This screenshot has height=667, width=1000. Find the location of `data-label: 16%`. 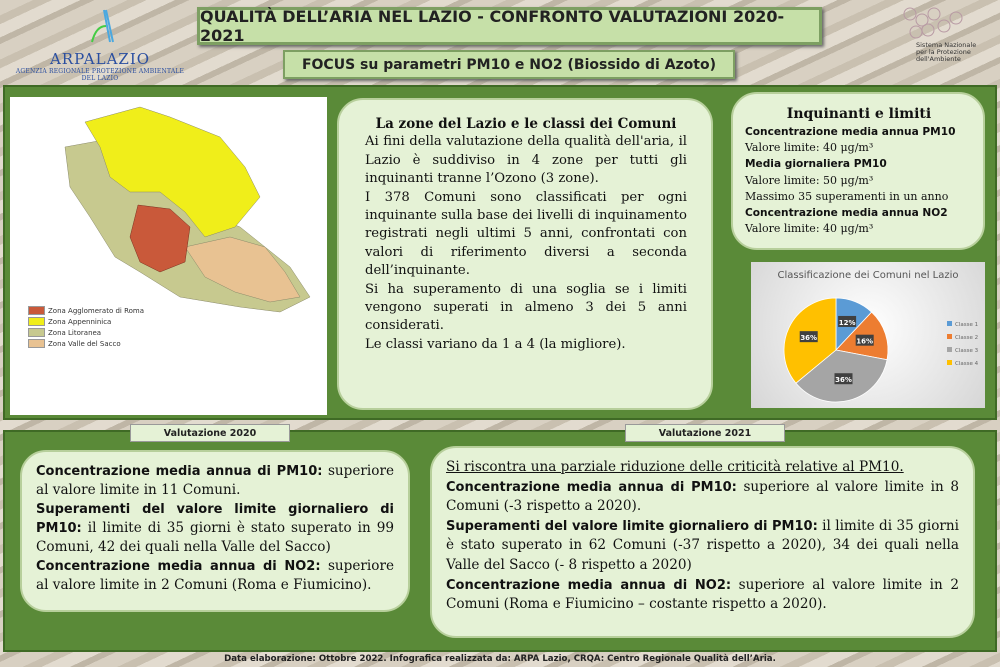

data-label: 16% is located at coordinates (864, 342).